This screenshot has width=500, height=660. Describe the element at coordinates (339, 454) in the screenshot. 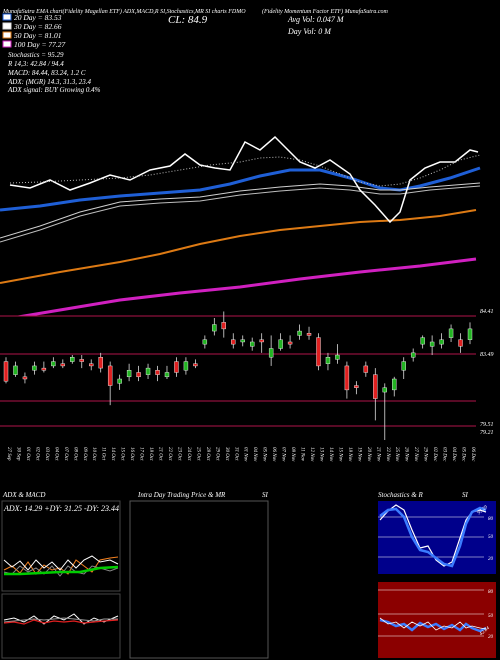

I see `date-label: 15 Nov` at that location.